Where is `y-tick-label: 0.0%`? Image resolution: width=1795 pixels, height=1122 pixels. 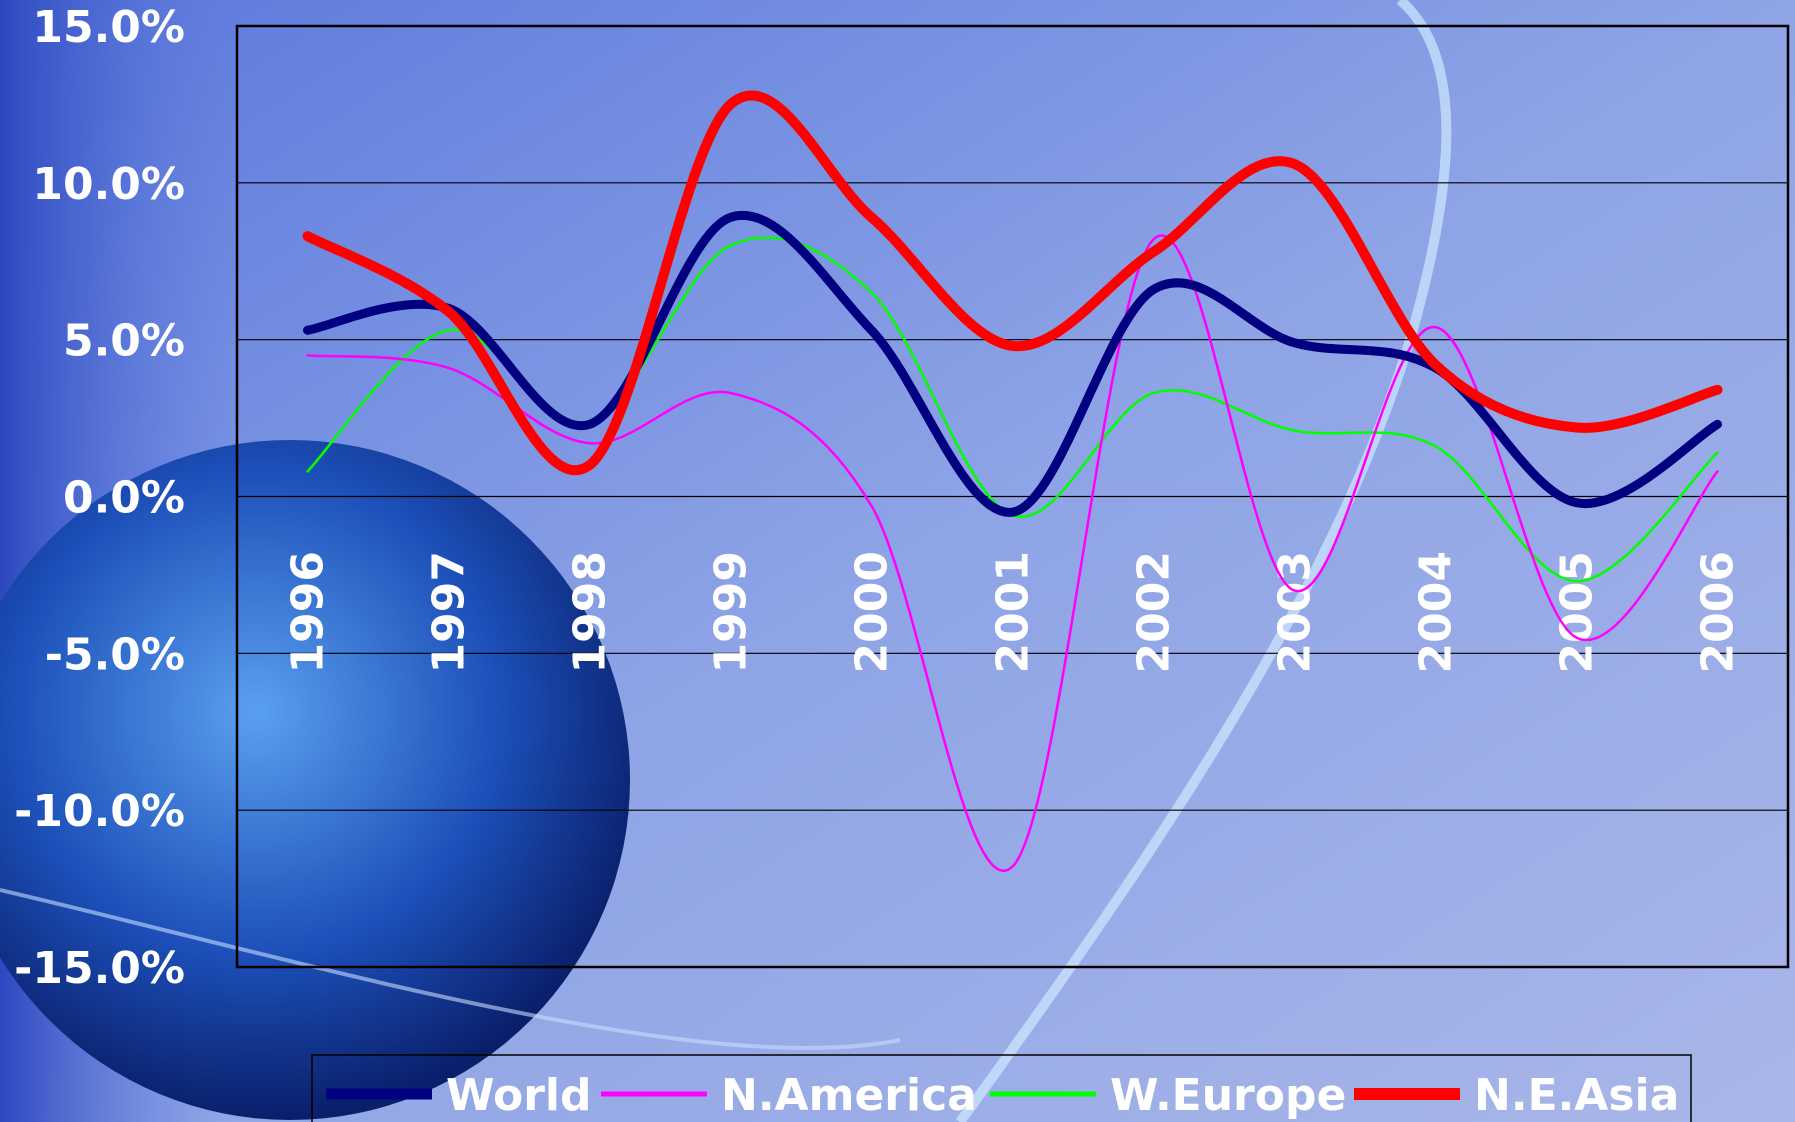
y-tick-label: 0.0% is located at coordinates (124, 498).